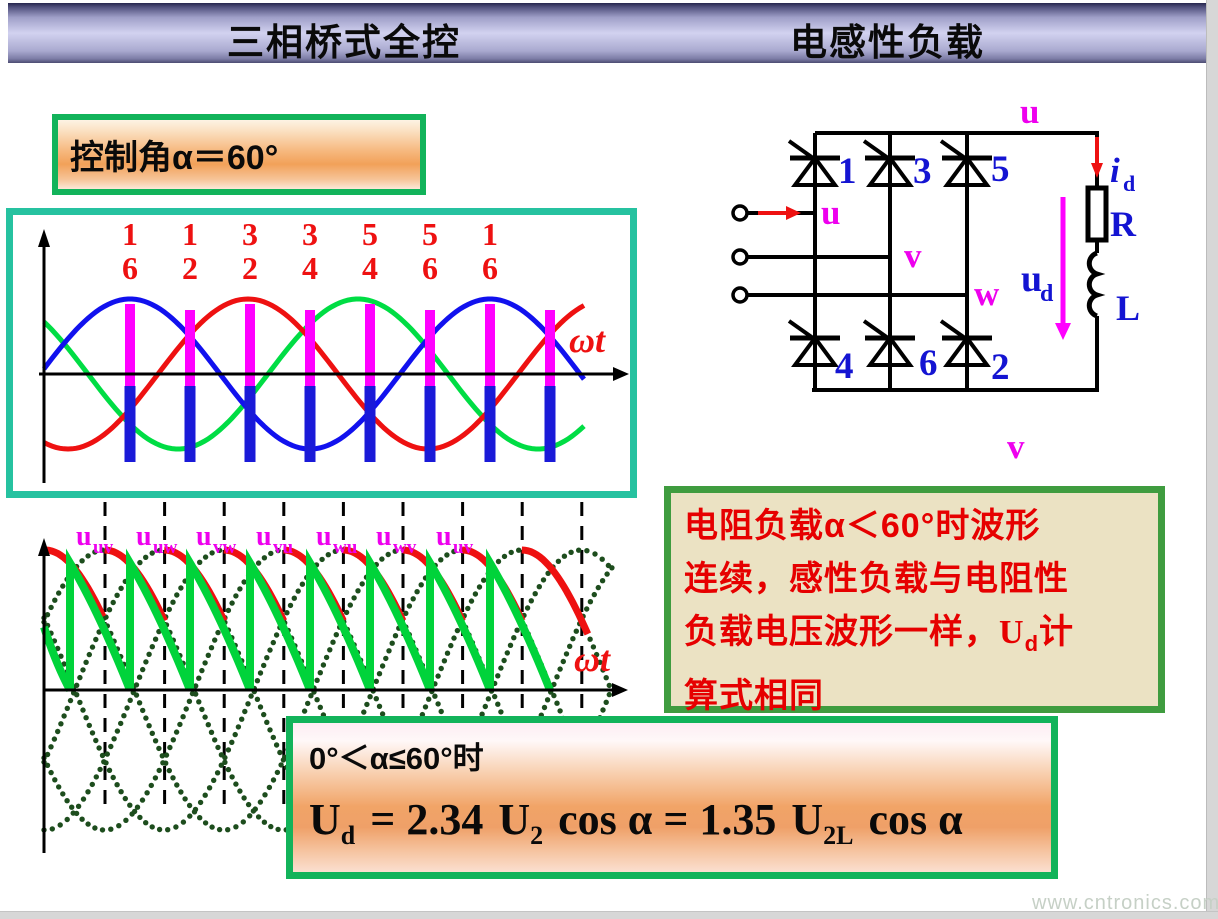 The height and width of the screenshot is (919, 1218). I want to click on ud-crest-arc, so click(556, 591).